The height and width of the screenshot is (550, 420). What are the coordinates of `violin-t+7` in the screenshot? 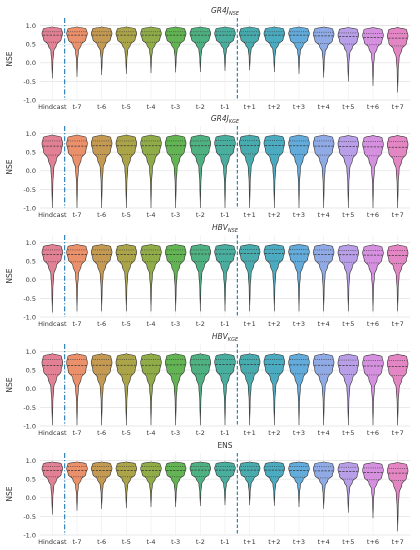 It's located at (398, 389).